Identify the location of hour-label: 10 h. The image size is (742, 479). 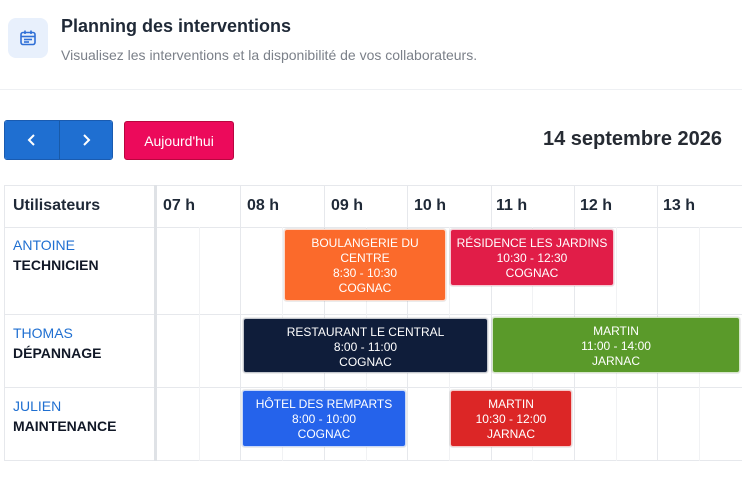
(430, 205).